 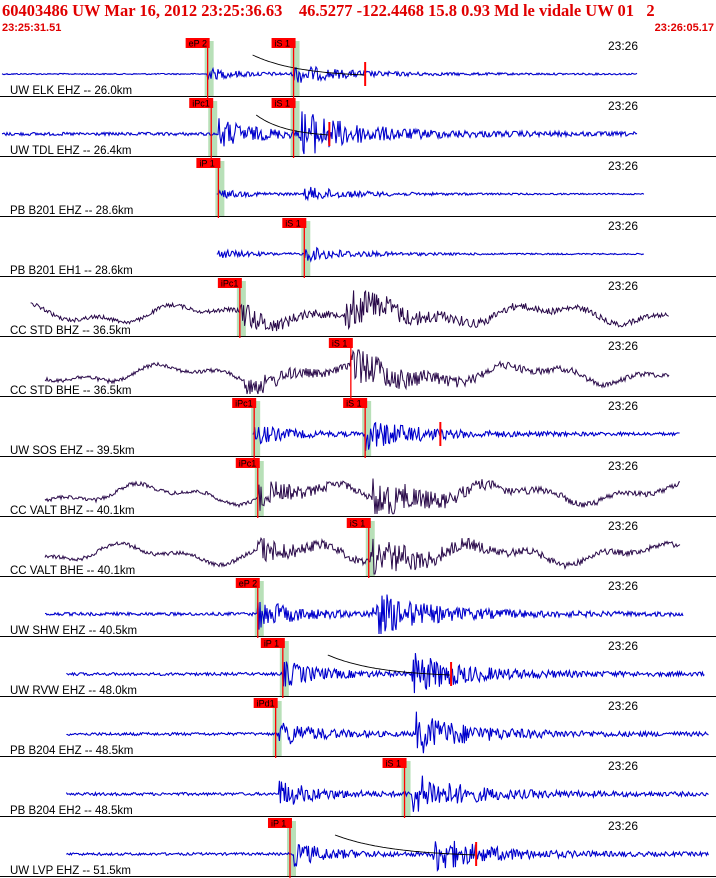 I want to click on station-label: UW LVP EHZ -- 51.5km, so click(x=70, y=871).